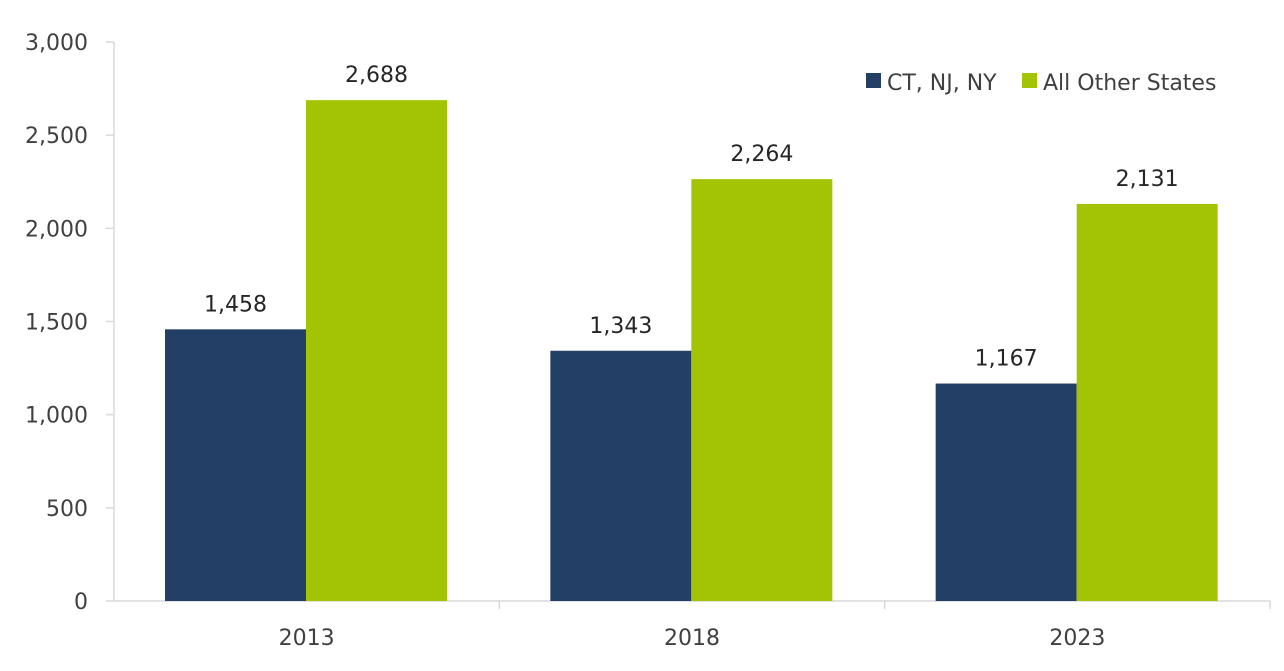  Describe the element at coordinates (1129, 83) in the screenshot. I see `legend-label-all-other-states: All Other States` at that location.